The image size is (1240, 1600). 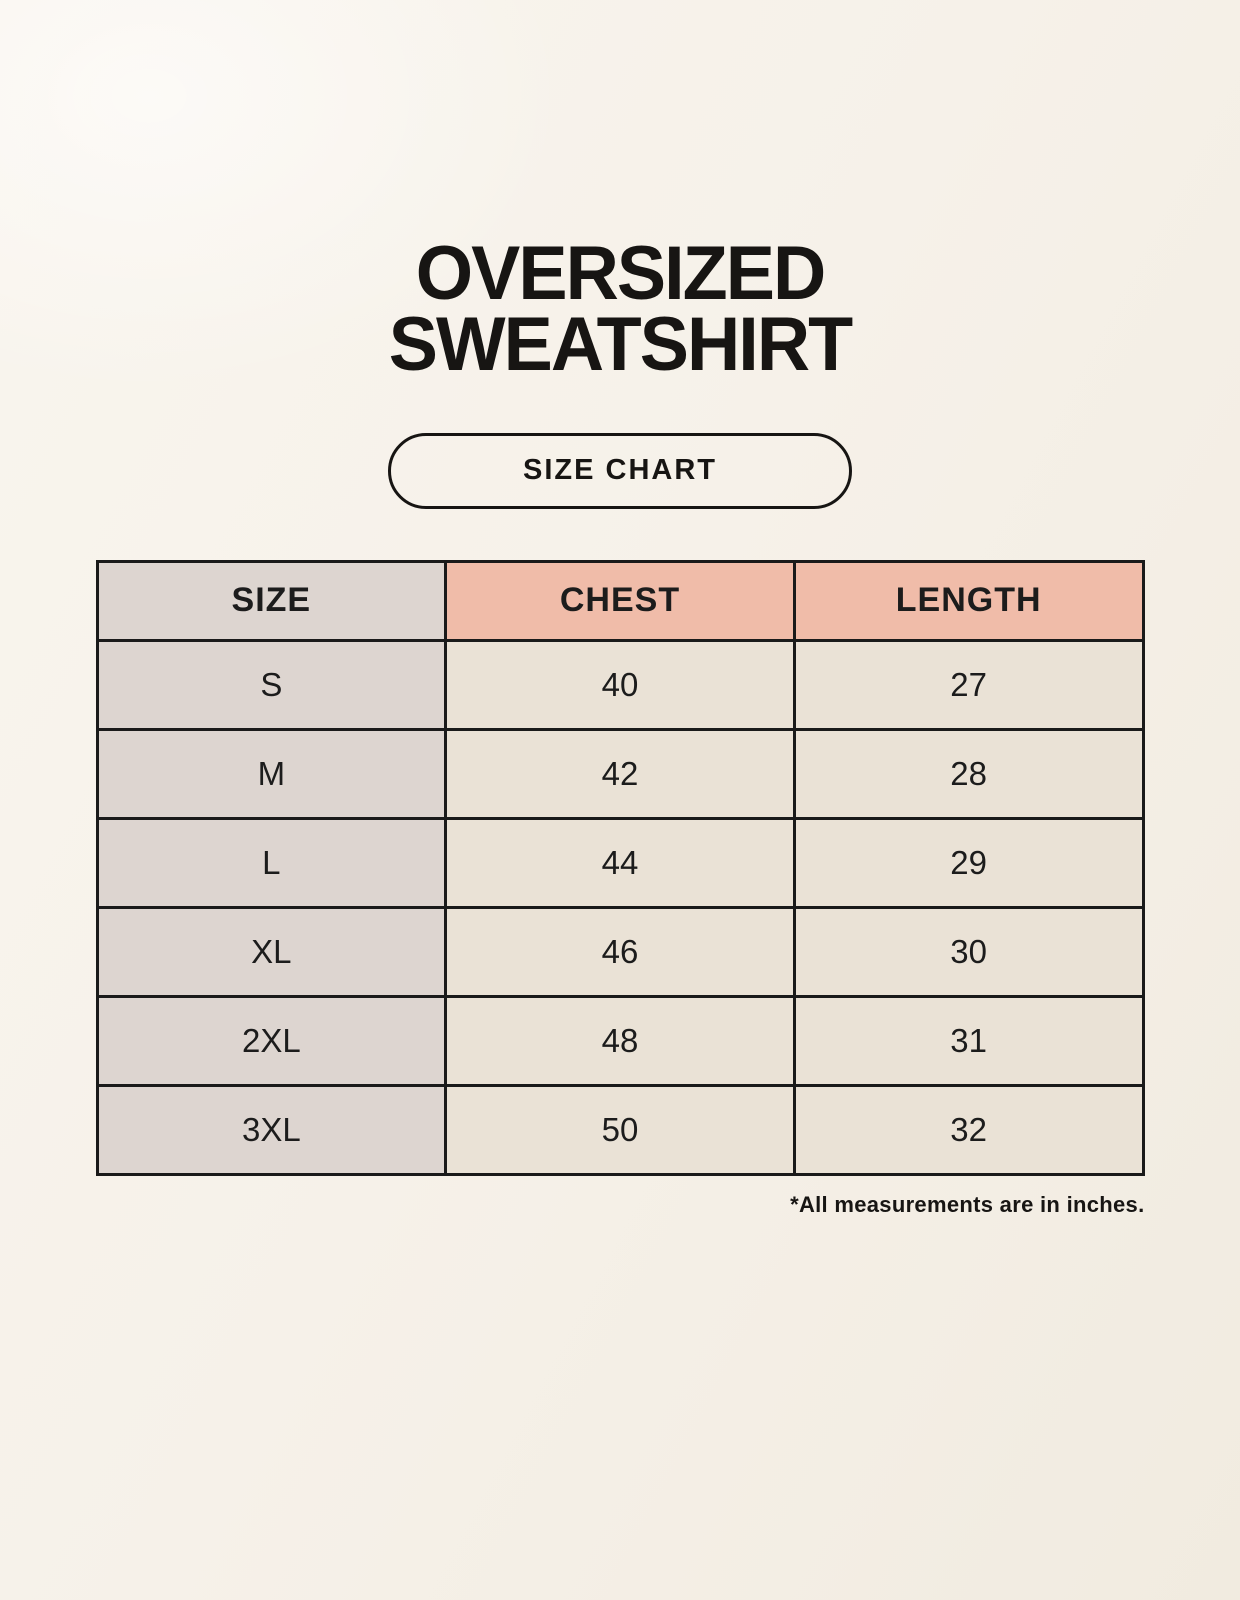 I want to click on column-header-chest: CHEST, so click(x=620, y=600).